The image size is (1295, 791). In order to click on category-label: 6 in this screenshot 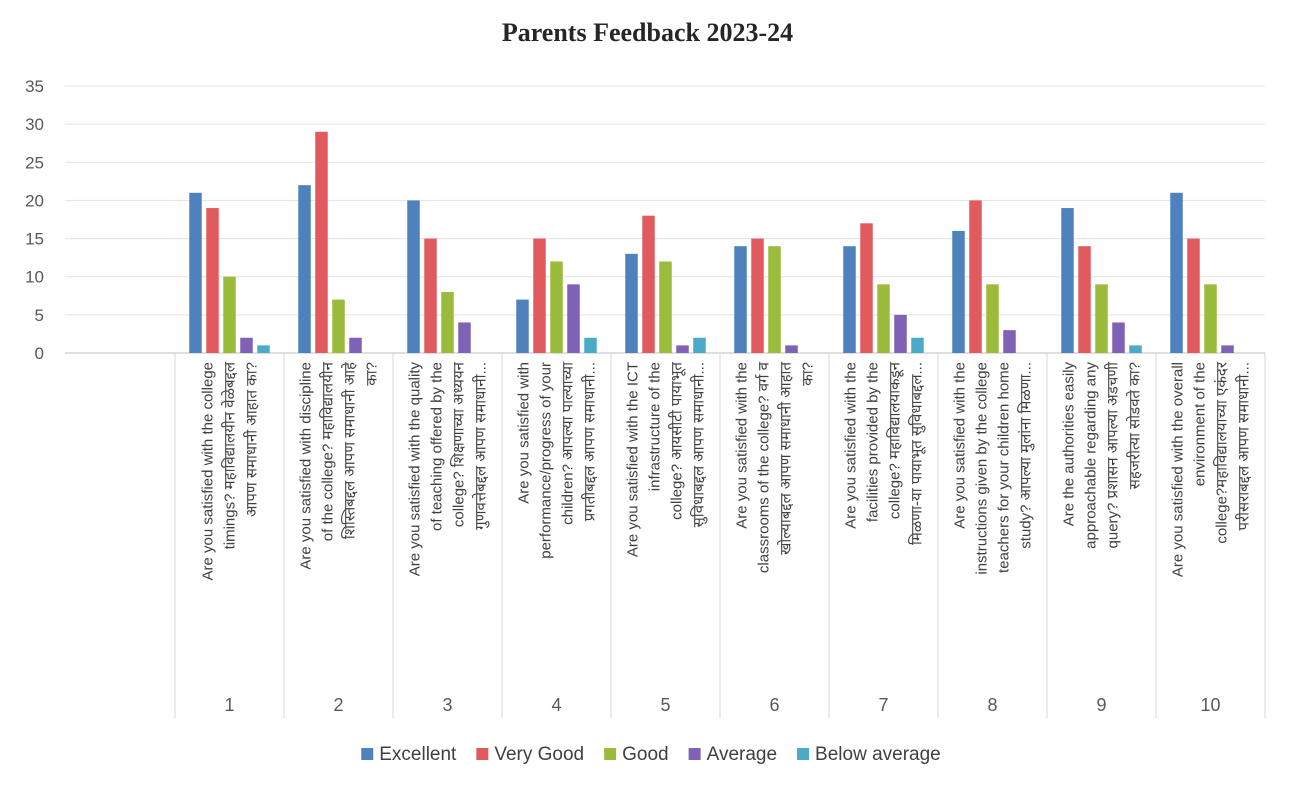, I will do `click(774, 705)`.